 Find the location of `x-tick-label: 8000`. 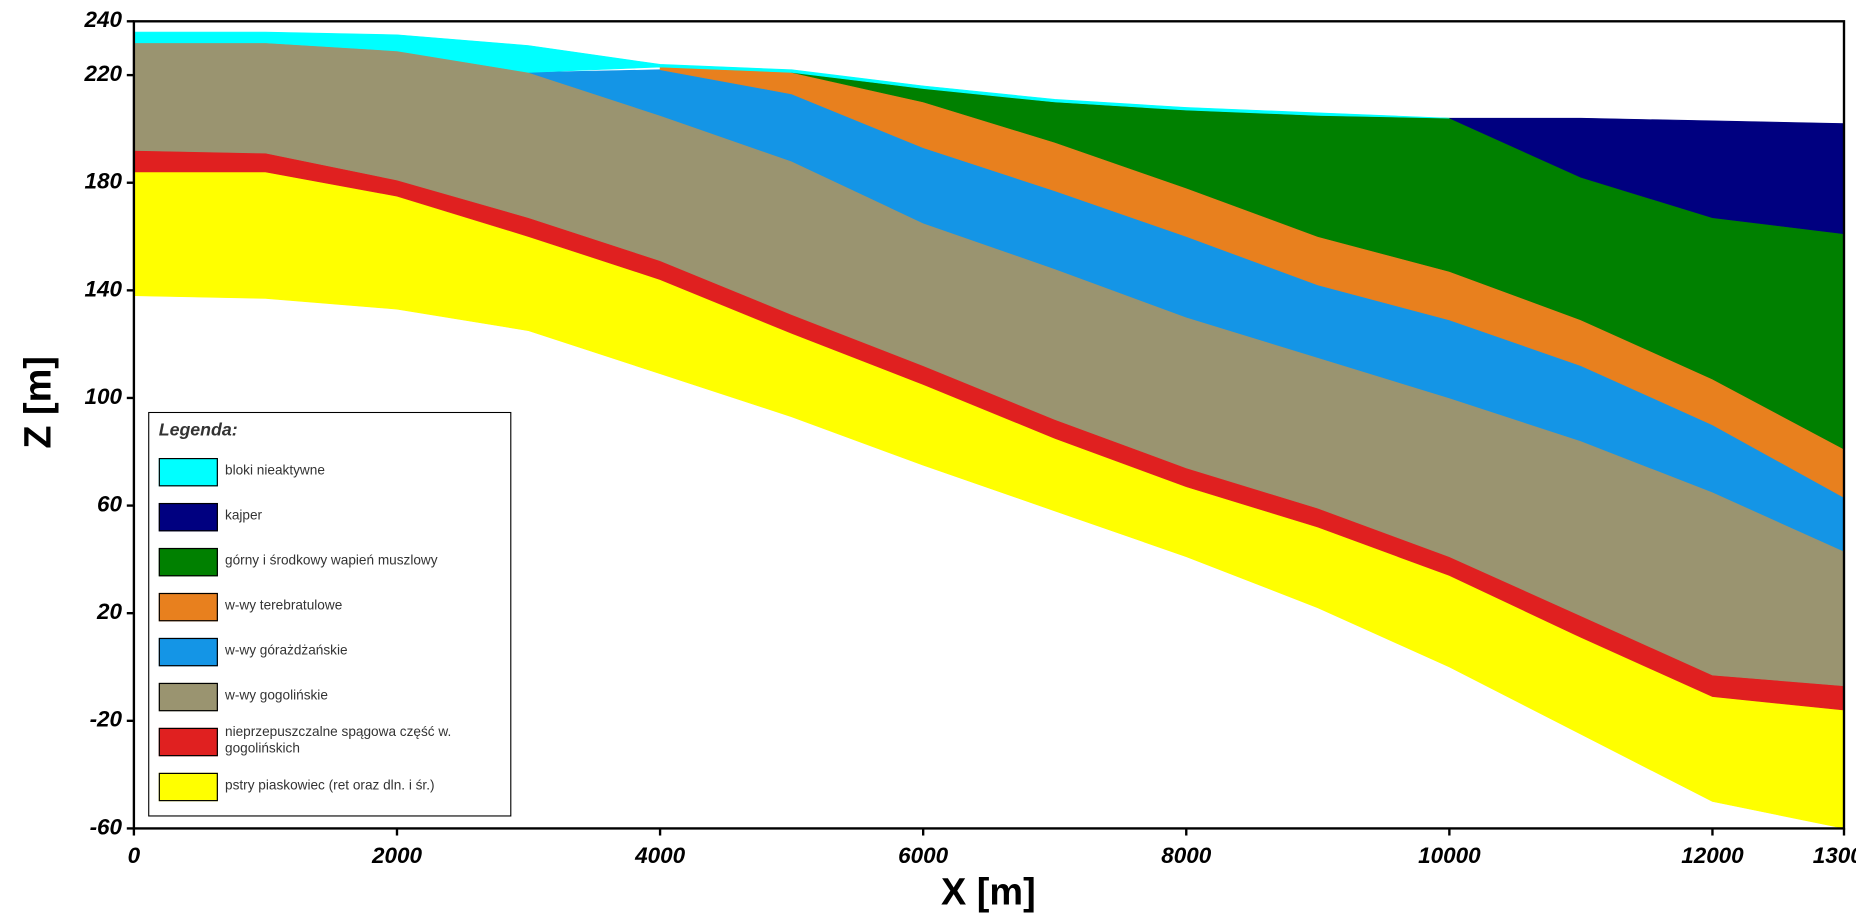

x-tick-label: 8000 is located at coordinates (1186, 855).